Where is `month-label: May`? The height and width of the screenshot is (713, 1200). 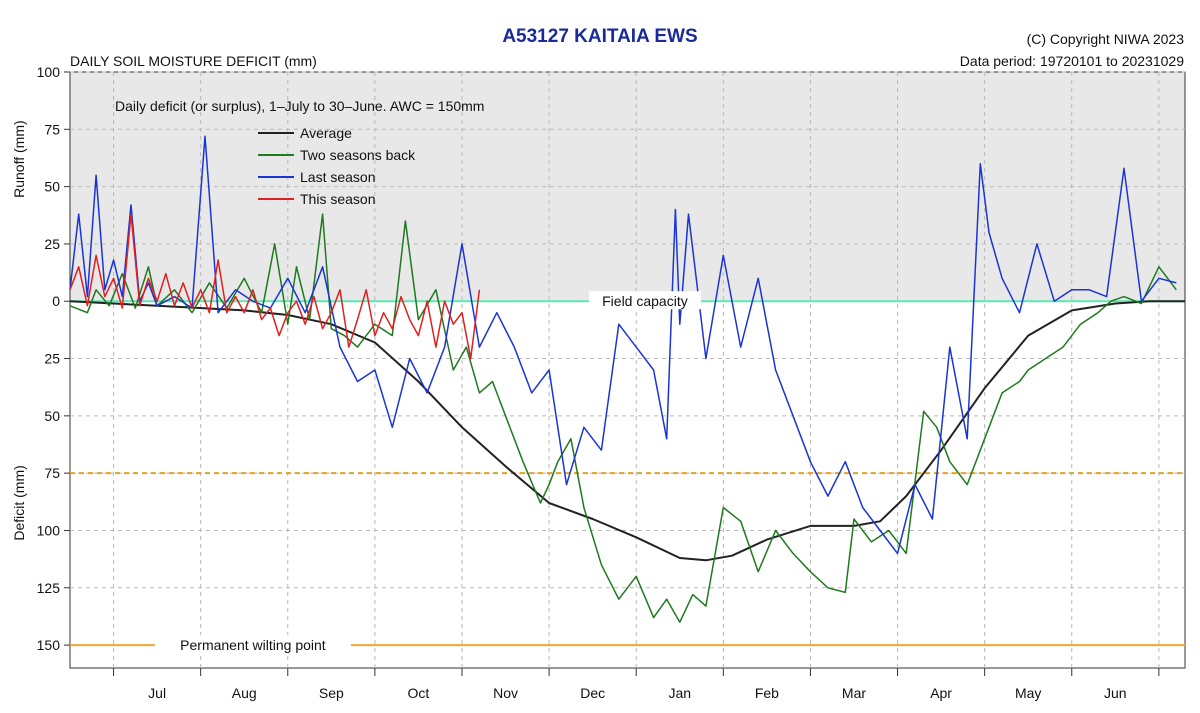
month-label: May is located at coordinates (1028, 693).